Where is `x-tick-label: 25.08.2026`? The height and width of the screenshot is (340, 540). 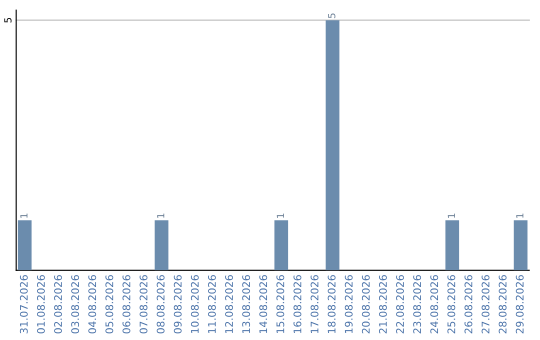
x-tick-label: 25.08.2026 is located at coordinates (451, 304).